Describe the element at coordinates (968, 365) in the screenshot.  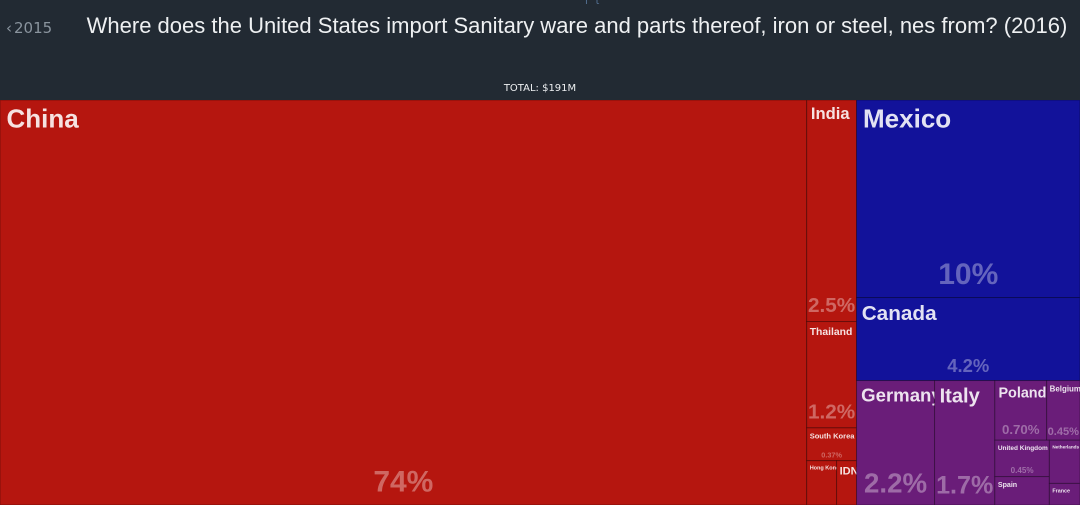
I see `cell-value: 4.2%` at that location.